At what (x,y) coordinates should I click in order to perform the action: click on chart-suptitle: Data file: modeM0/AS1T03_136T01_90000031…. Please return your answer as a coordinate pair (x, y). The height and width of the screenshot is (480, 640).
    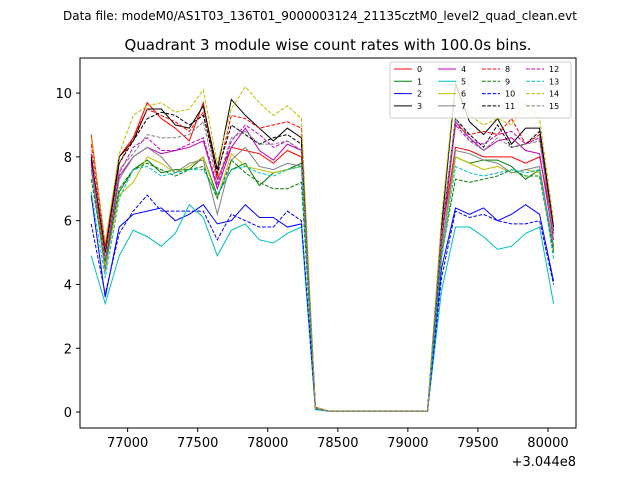
    Looking at the image, I should click on (320, 16).